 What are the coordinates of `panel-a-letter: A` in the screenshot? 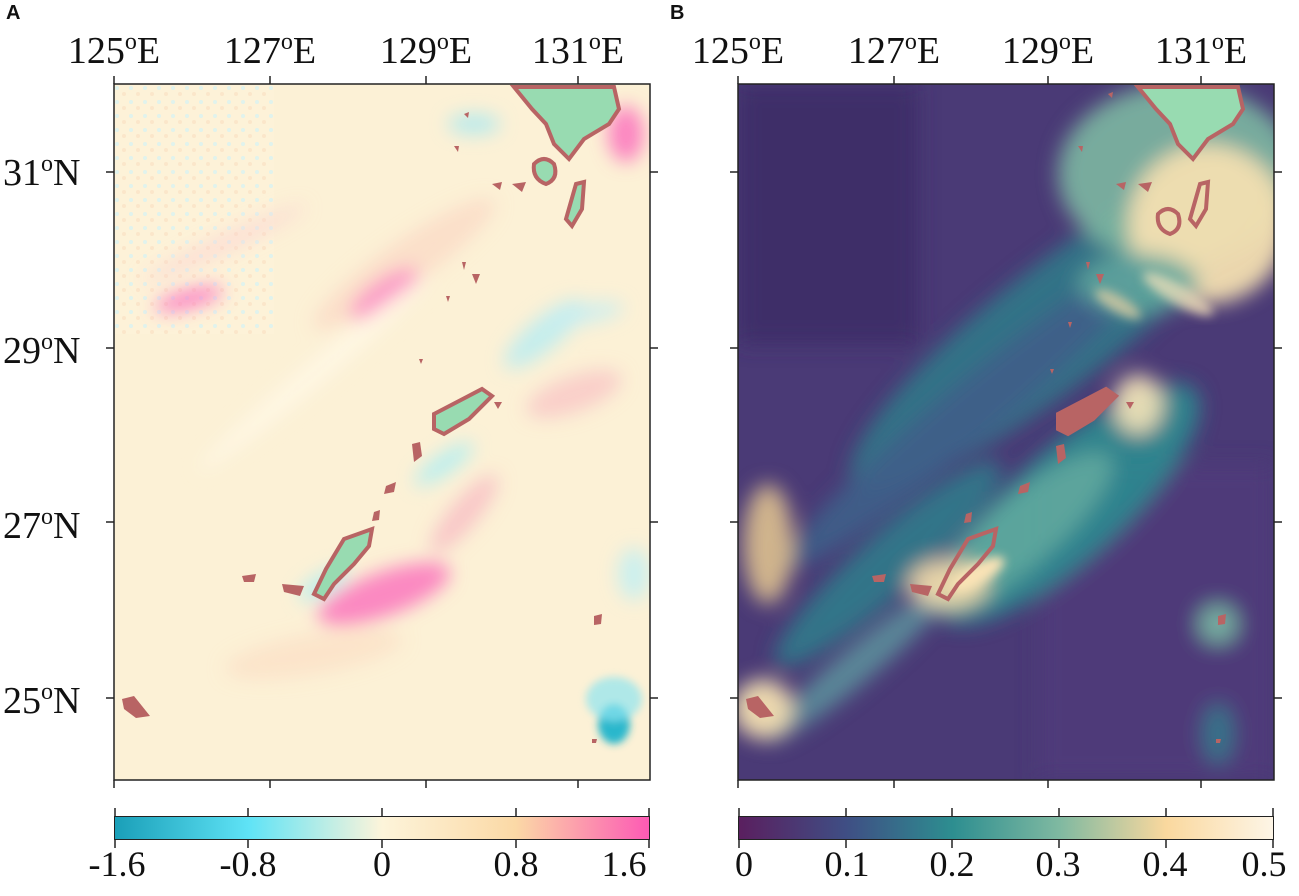 It's located at (13, 13).